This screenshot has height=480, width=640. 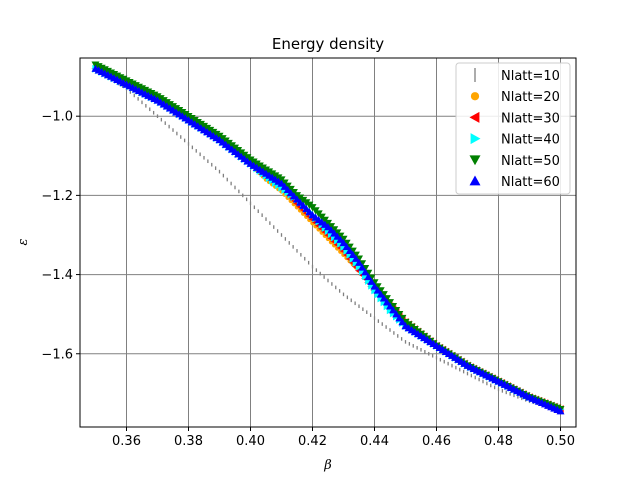 What do you see at coordinates (57, 275) in the screenshot?
I see `y-tick-label: −1.4` at bounding box center [57, 275].